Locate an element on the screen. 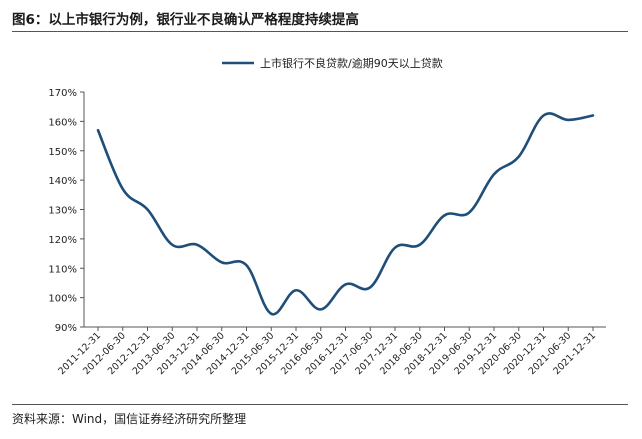  top-rule is located at coordinates (320, 31).